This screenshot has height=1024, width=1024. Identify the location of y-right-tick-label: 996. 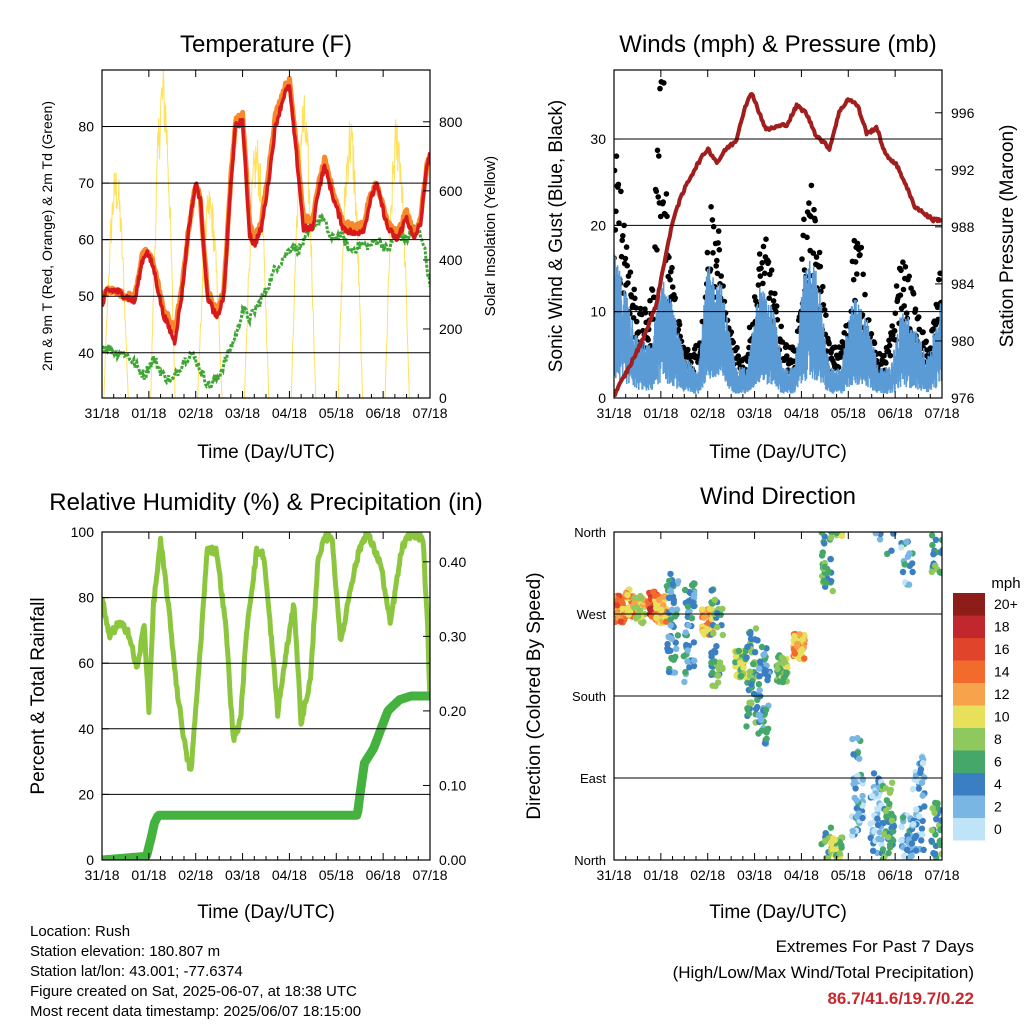
(963, 113).